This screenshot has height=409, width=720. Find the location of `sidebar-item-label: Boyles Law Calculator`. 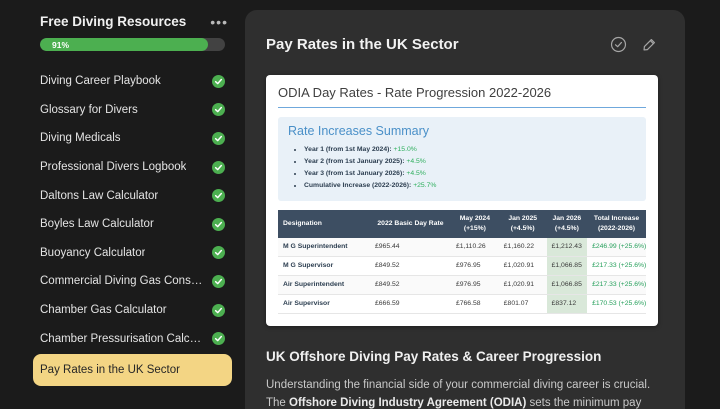

sidebar-item-label: Boyles Law Calculator is located at coordinates (97, 224).